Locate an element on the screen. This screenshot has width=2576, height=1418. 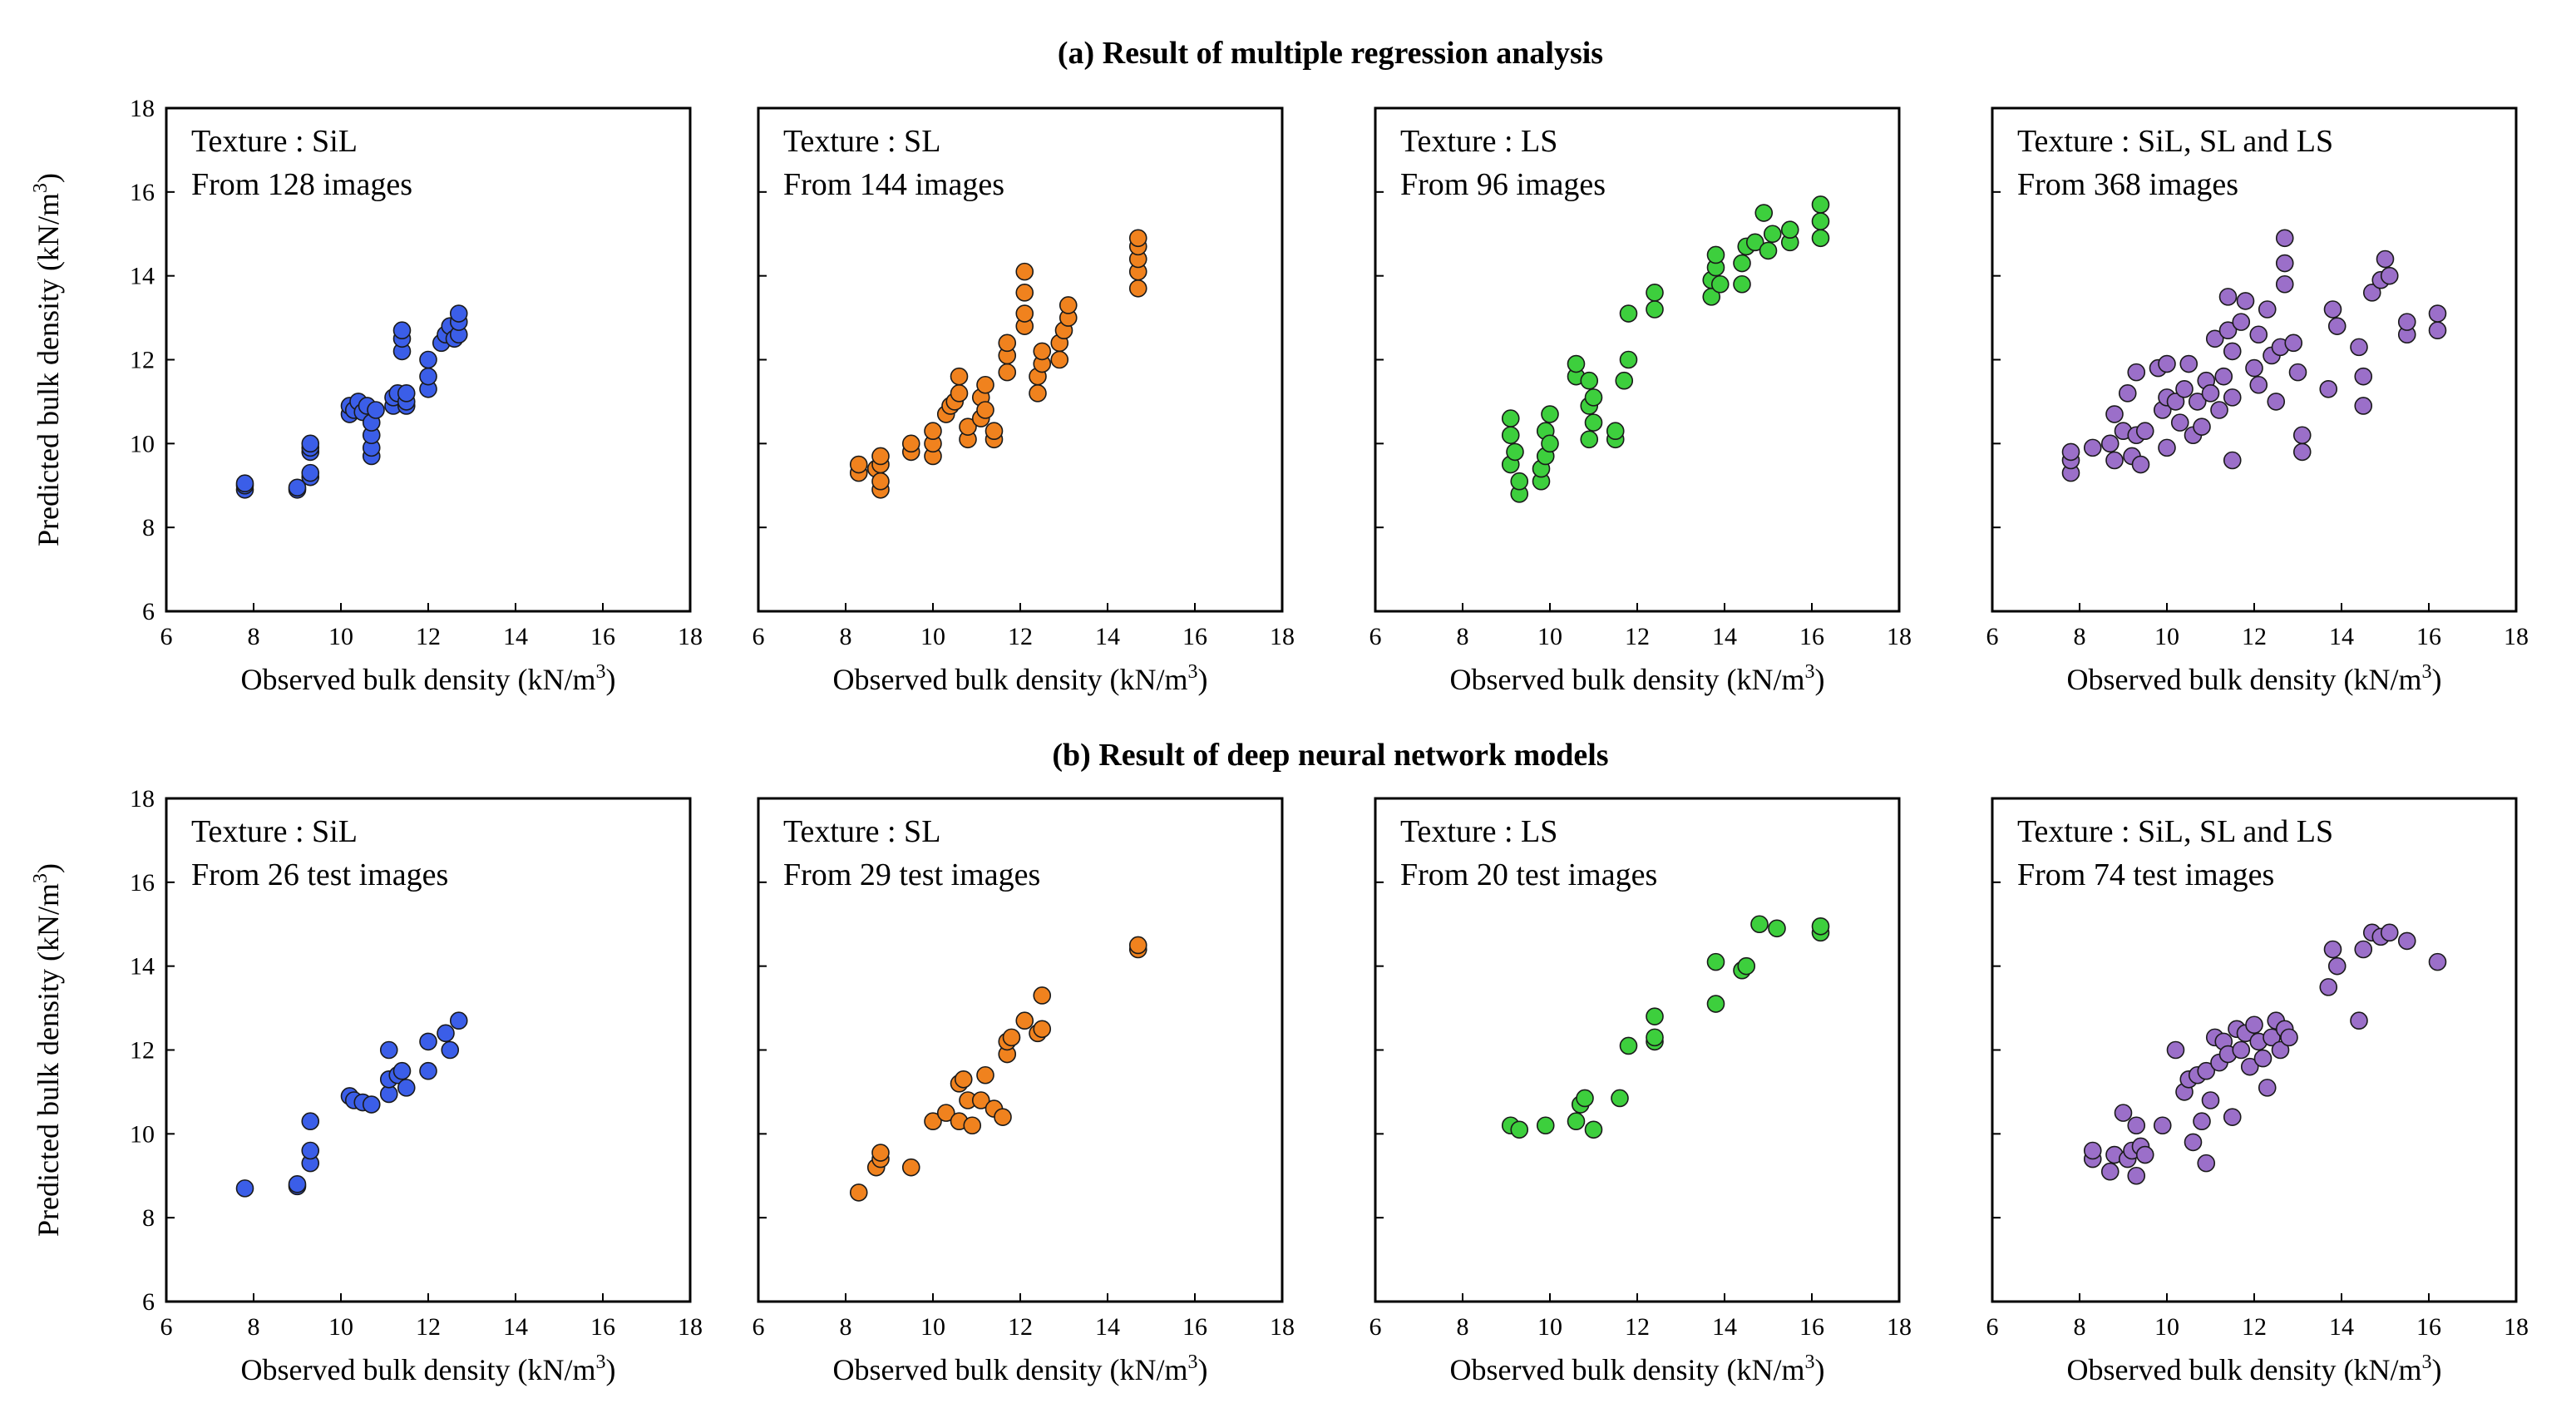
panel-count-label: From 368 images is located at coordinates (2127, 184).